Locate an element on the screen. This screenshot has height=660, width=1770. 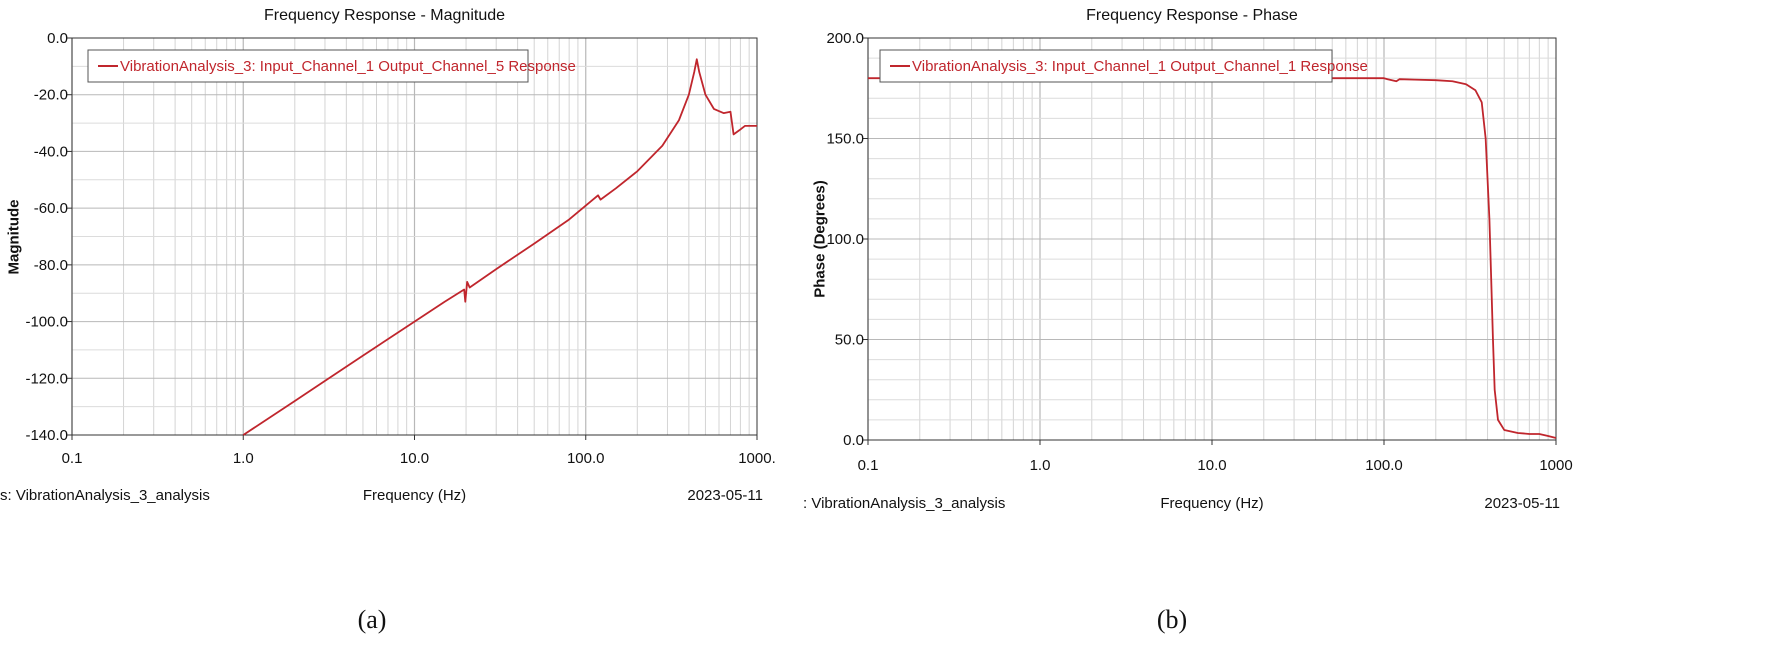
chart-title: Frequency Response - Magnitude is located at coordinates (384, 15).